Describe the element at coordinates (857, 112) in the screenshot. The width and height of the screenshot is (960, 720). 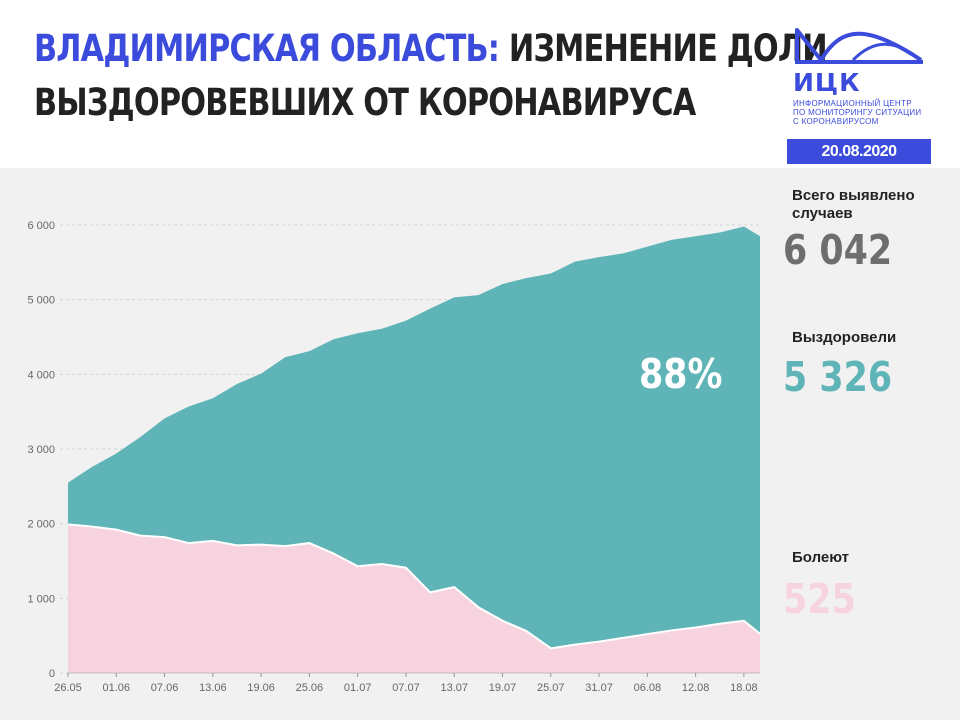
I see `logo-subtitle-line: ПО МОНИТОРИНГУ СИТУАЦИИ` at that location.